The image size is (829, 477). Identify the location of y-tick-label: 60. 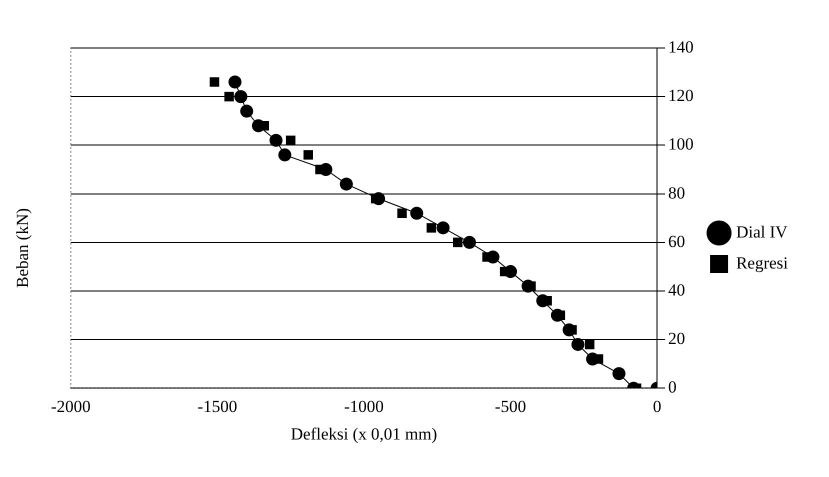
(677, 241).